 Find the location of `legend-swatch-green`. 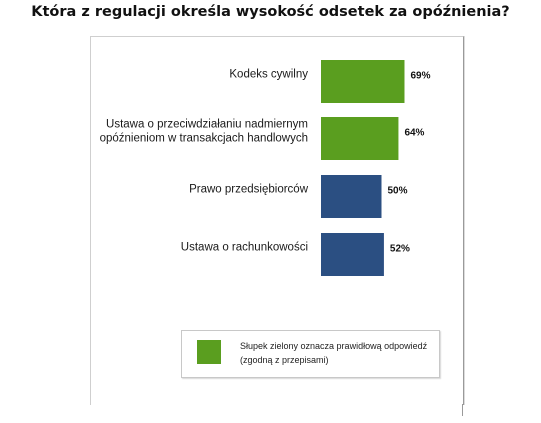

legend-swatch-green is located at coordinates (209, 352).